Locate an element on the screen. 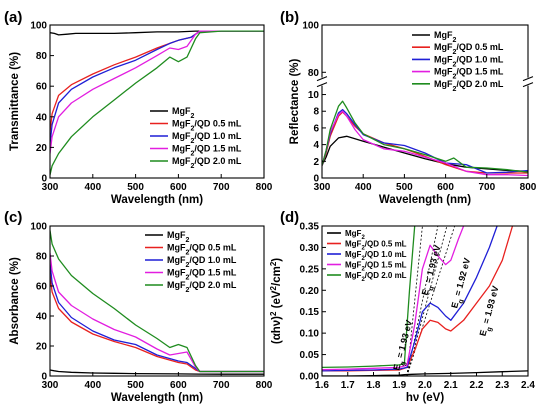 This screenshot has width=550, height=415. tangent-line is located at coordinates (427, 301).